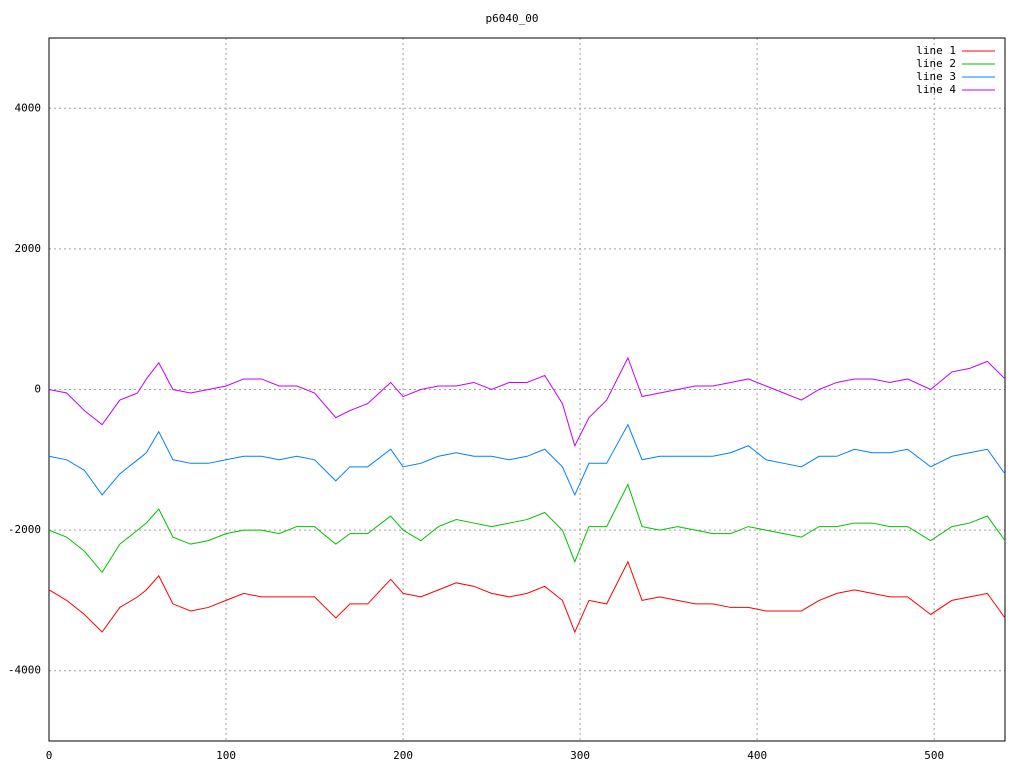 This screenshot has height=768, width=1024. I want to click on legend-label: line 3, so click(936, 76).